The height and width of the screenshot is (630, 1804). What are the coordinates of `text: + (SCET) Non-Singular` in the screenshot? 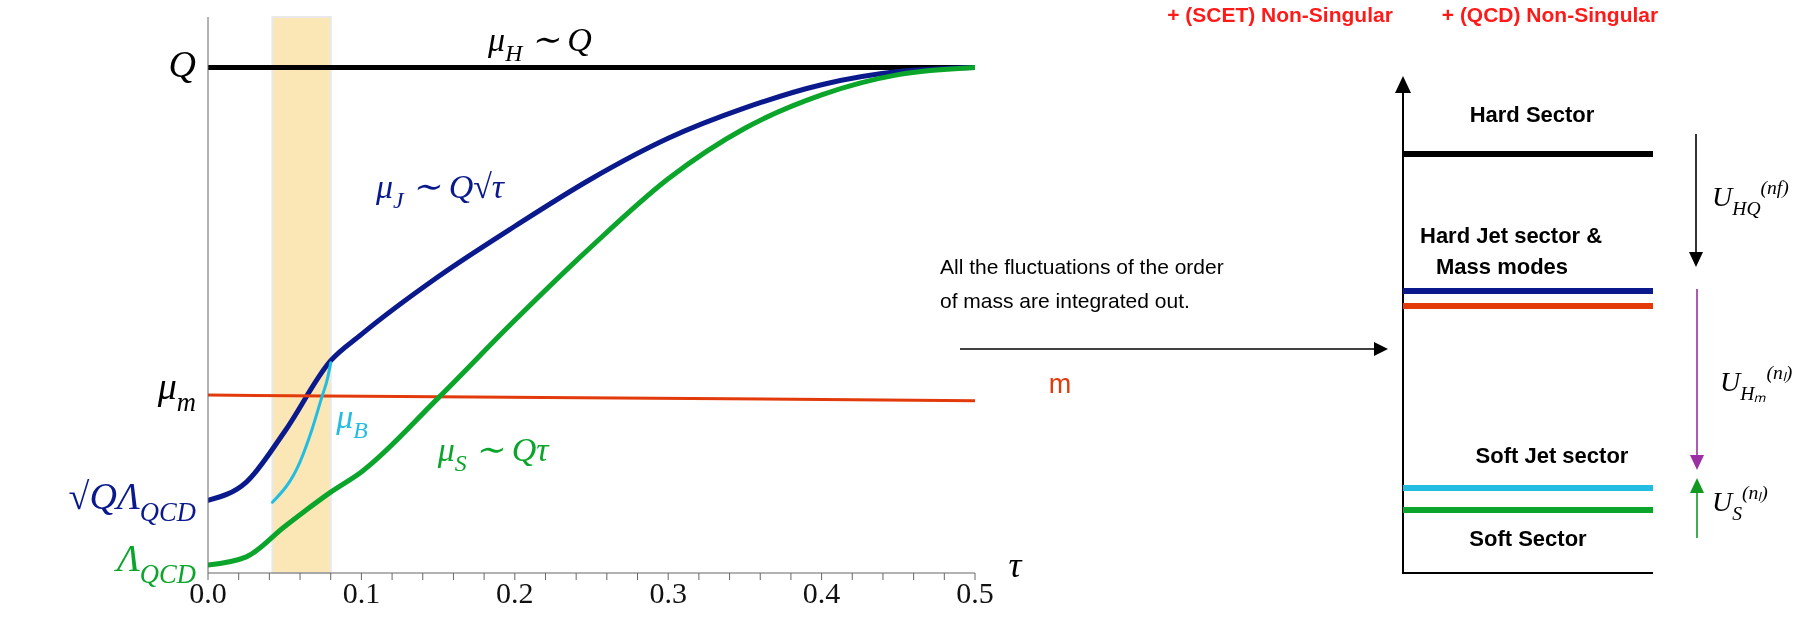 It's located at (1280, 14).